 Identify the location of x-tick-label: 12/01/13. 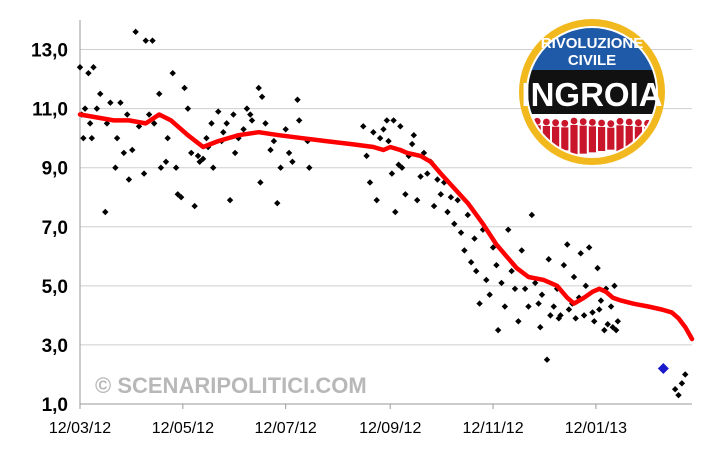
(596, 428).